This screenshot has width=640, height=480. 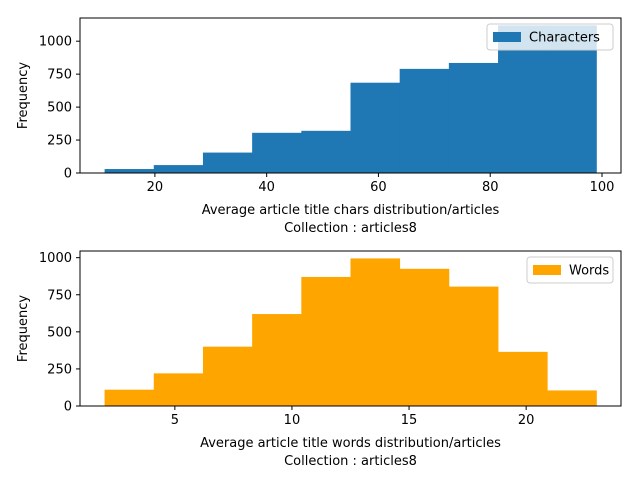 What do you see at coordinates (564, 38) in the screenshot?
I see `legend-label: Characters` at bounding box center [564, 38].